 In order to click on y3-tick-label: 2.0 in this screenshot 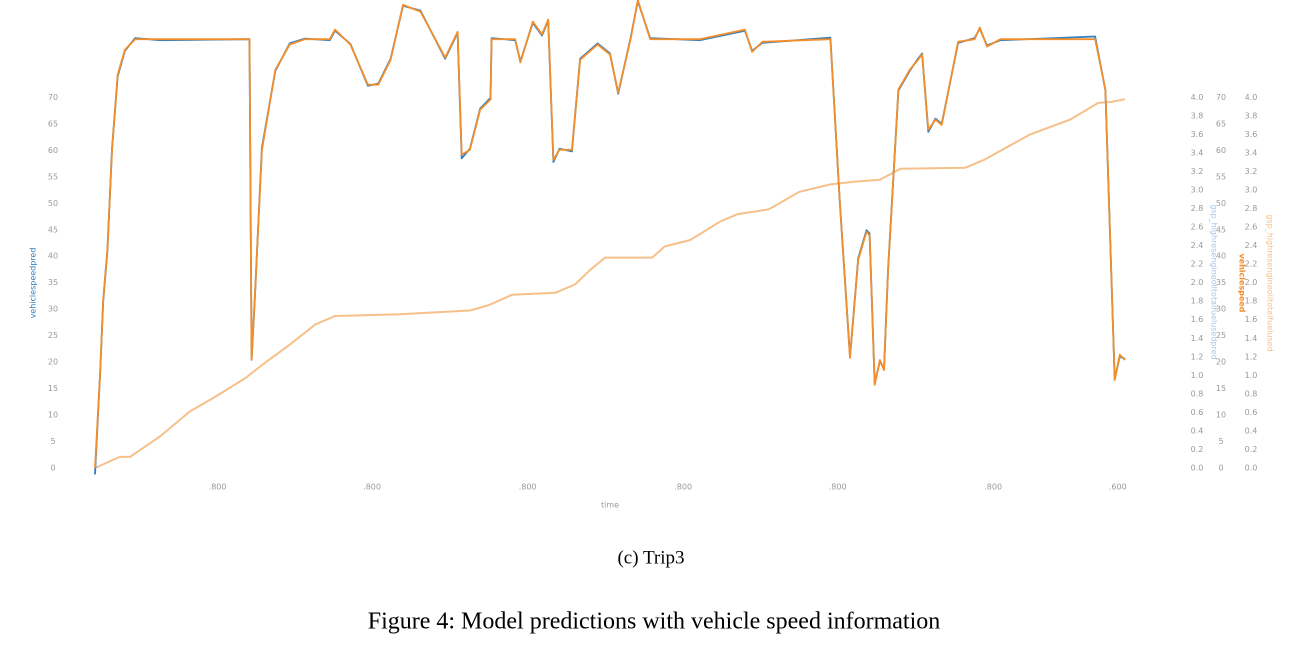, I will do `click(1251, 282)`.